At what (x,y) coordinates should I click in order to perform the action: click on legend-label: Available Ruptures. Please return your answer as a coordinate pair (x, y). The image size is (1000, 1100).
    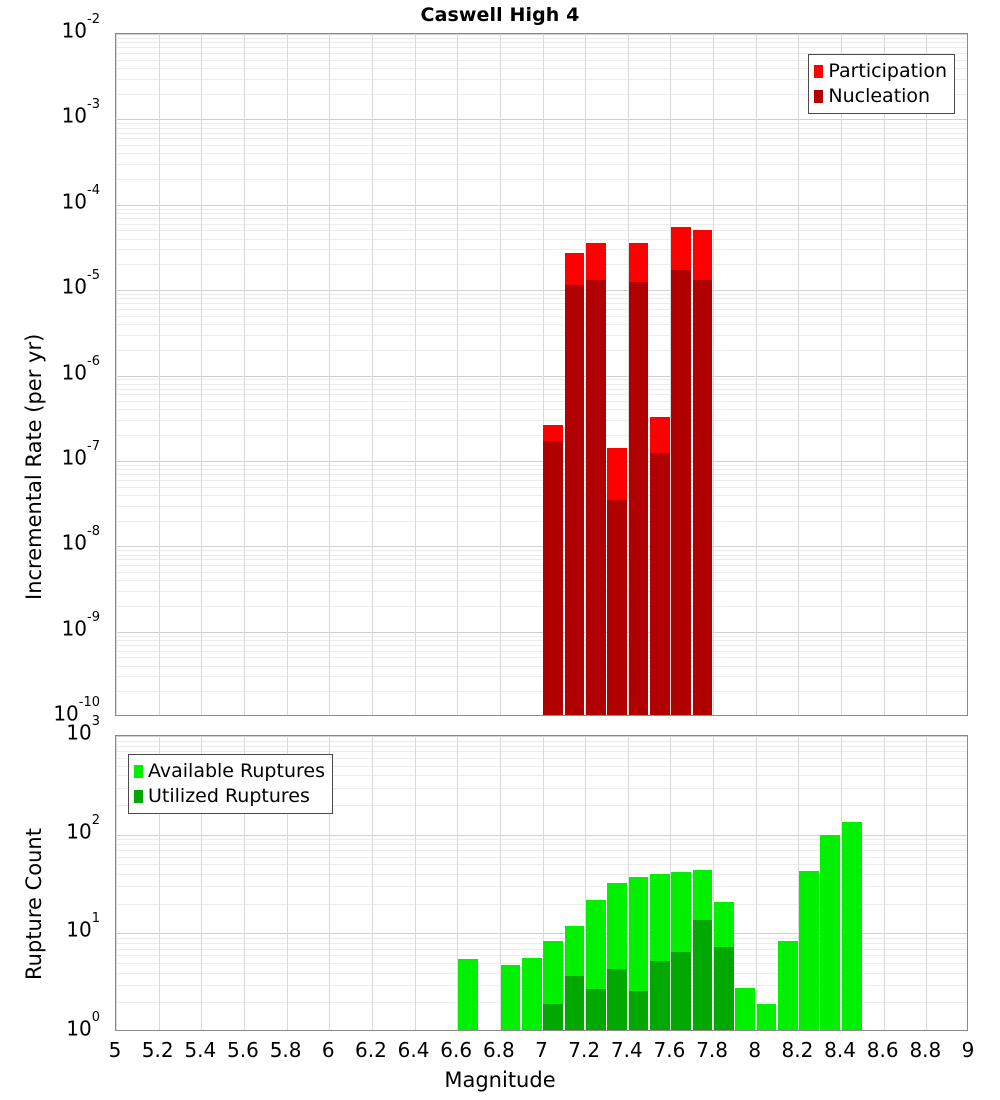
    Looking at the image, I should click on (236, 771).